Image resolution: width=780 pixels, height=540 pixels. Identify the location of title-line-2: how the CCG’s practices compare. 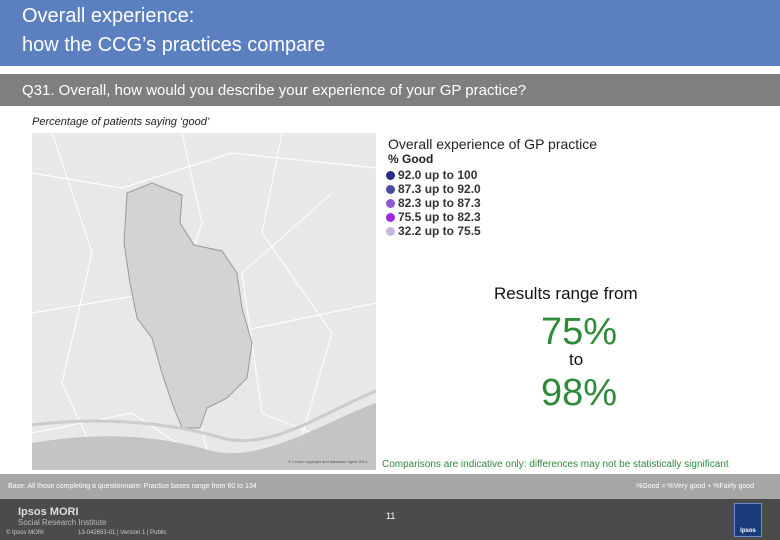
(174, 45).